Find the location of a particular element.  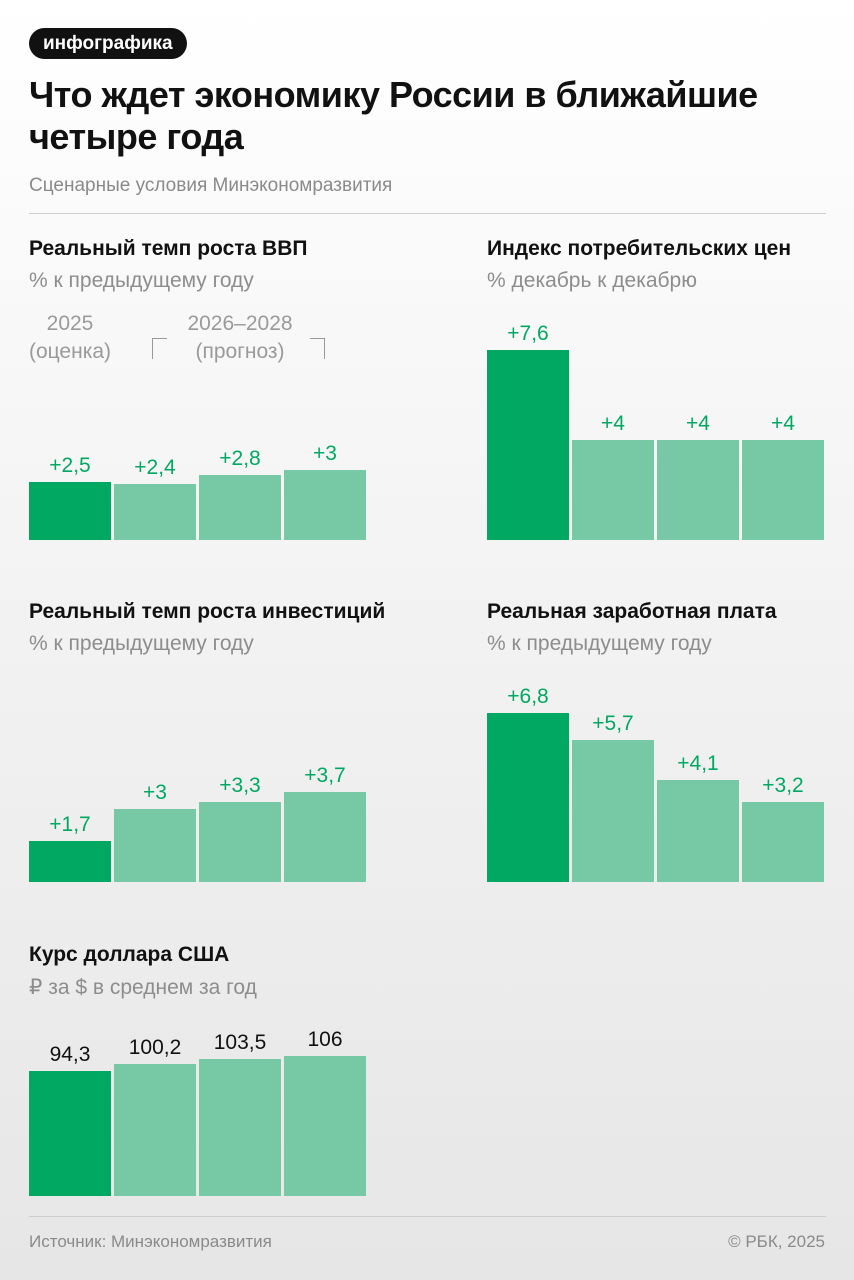

cpi-bar-chart: +7,6 +4 +4 +4 is located at coordinates (655, 431).